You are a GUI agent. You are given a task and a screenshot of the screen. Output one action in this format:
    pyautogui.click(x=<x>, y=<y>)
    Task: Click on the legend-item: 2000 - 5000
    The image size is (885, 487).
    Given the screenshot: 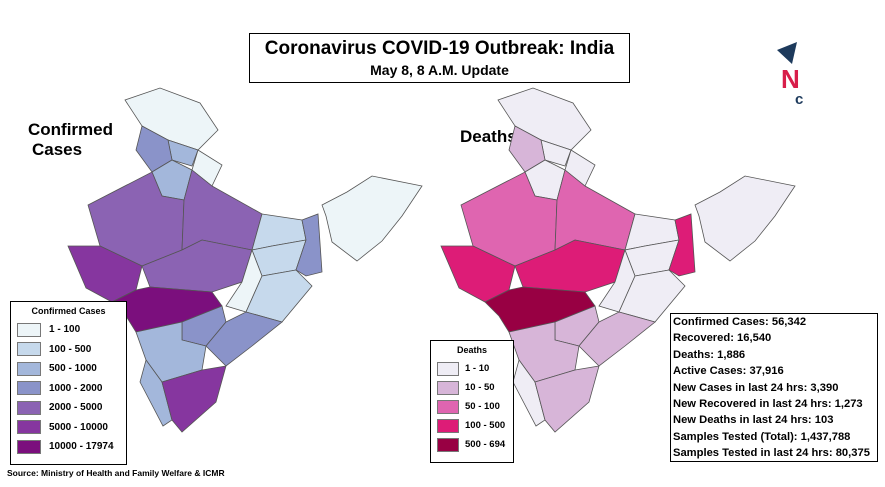 What is the action you would take?
    pyautogui.click(x=68, y=408)
    